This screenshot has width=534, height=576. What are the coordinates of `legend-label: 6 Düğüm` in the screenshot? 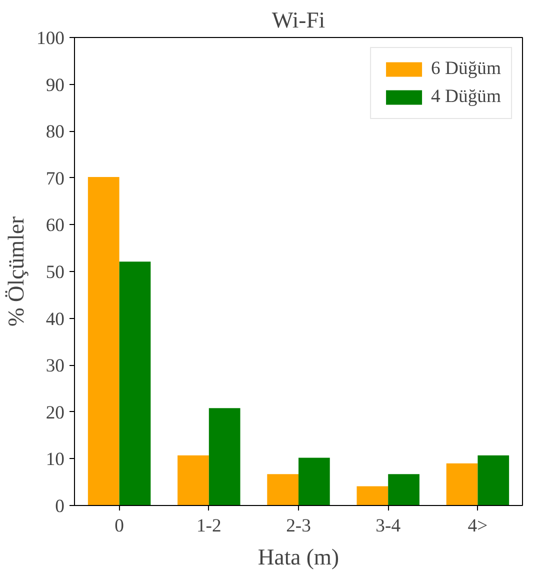 It's located at (466, 69).